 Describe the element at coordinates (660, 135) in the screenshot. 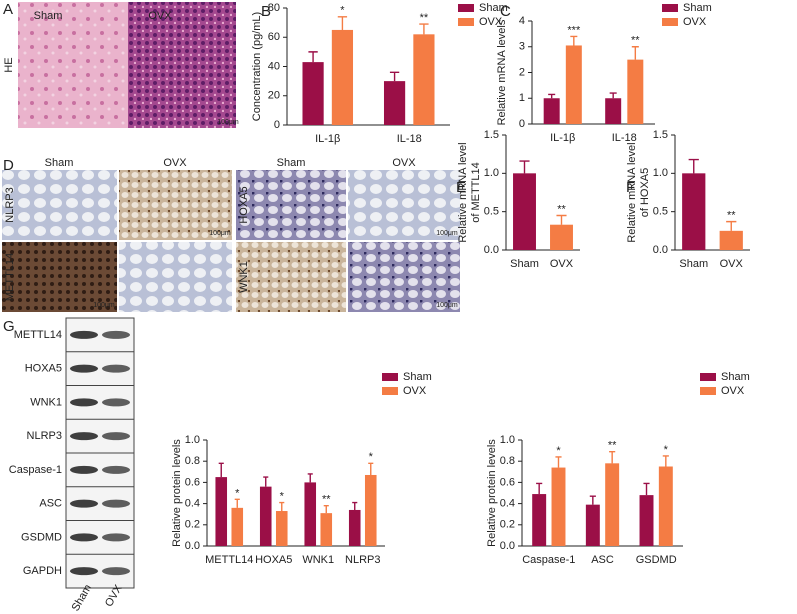

I see `y-tick-label: 1.5` at that location.